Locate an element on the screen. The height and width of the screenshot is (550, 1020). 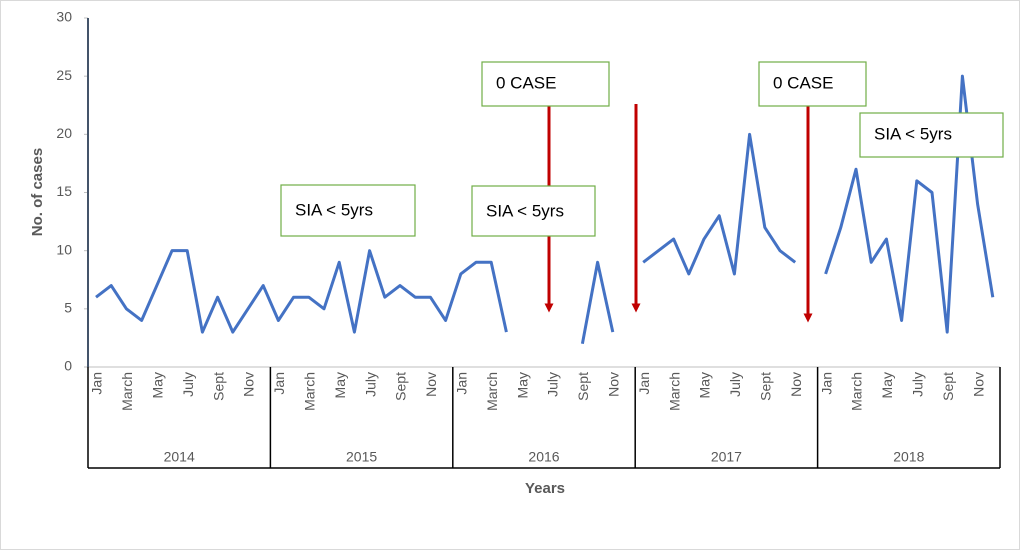
y-tick-label: 5 is located at coordinates (68, 308).